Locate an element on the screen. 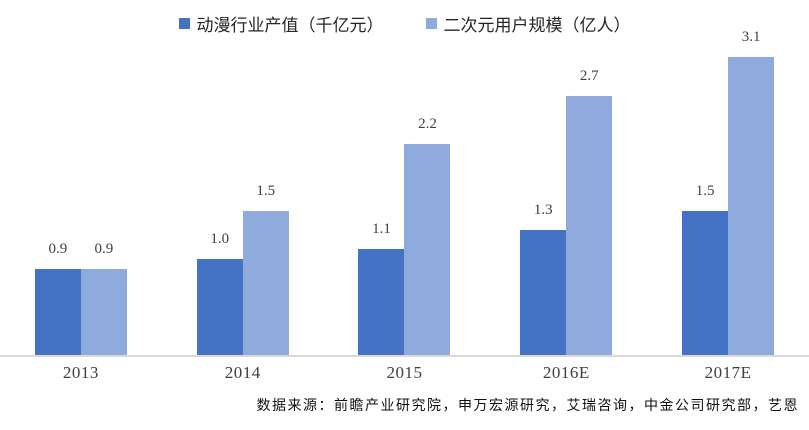 The width and height of the screenshot is (809, 430). x-axis-labels: 2013 2014 2015 2016E 2017E is located at coordinates (404, 373).